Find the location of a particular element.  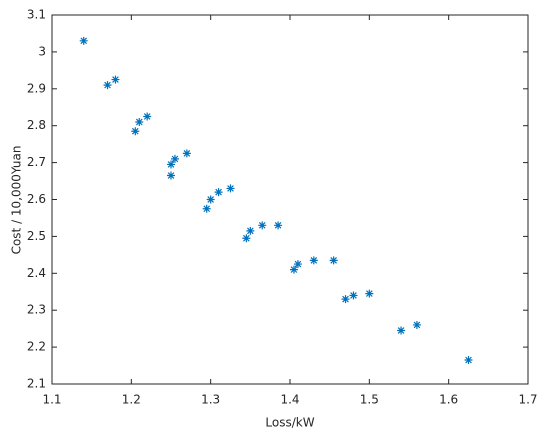

y-tick-label: 2.5 is located at coordinates (36, 236).